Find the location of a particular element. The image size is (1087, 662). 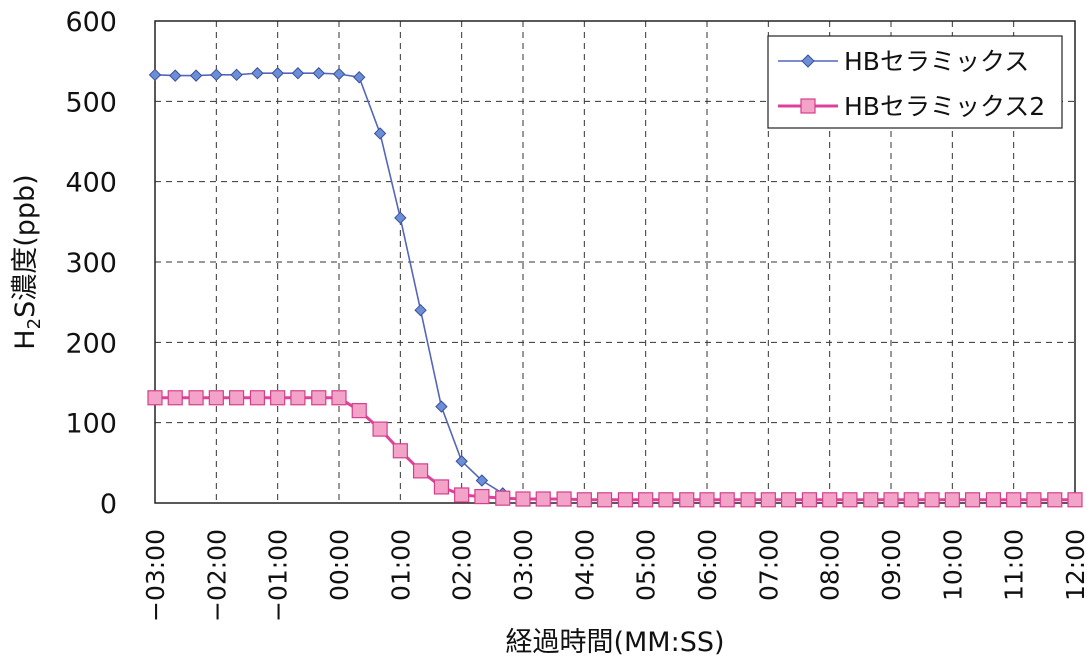

x-tick-label: 05:00 is located at coordinates (646, 565).